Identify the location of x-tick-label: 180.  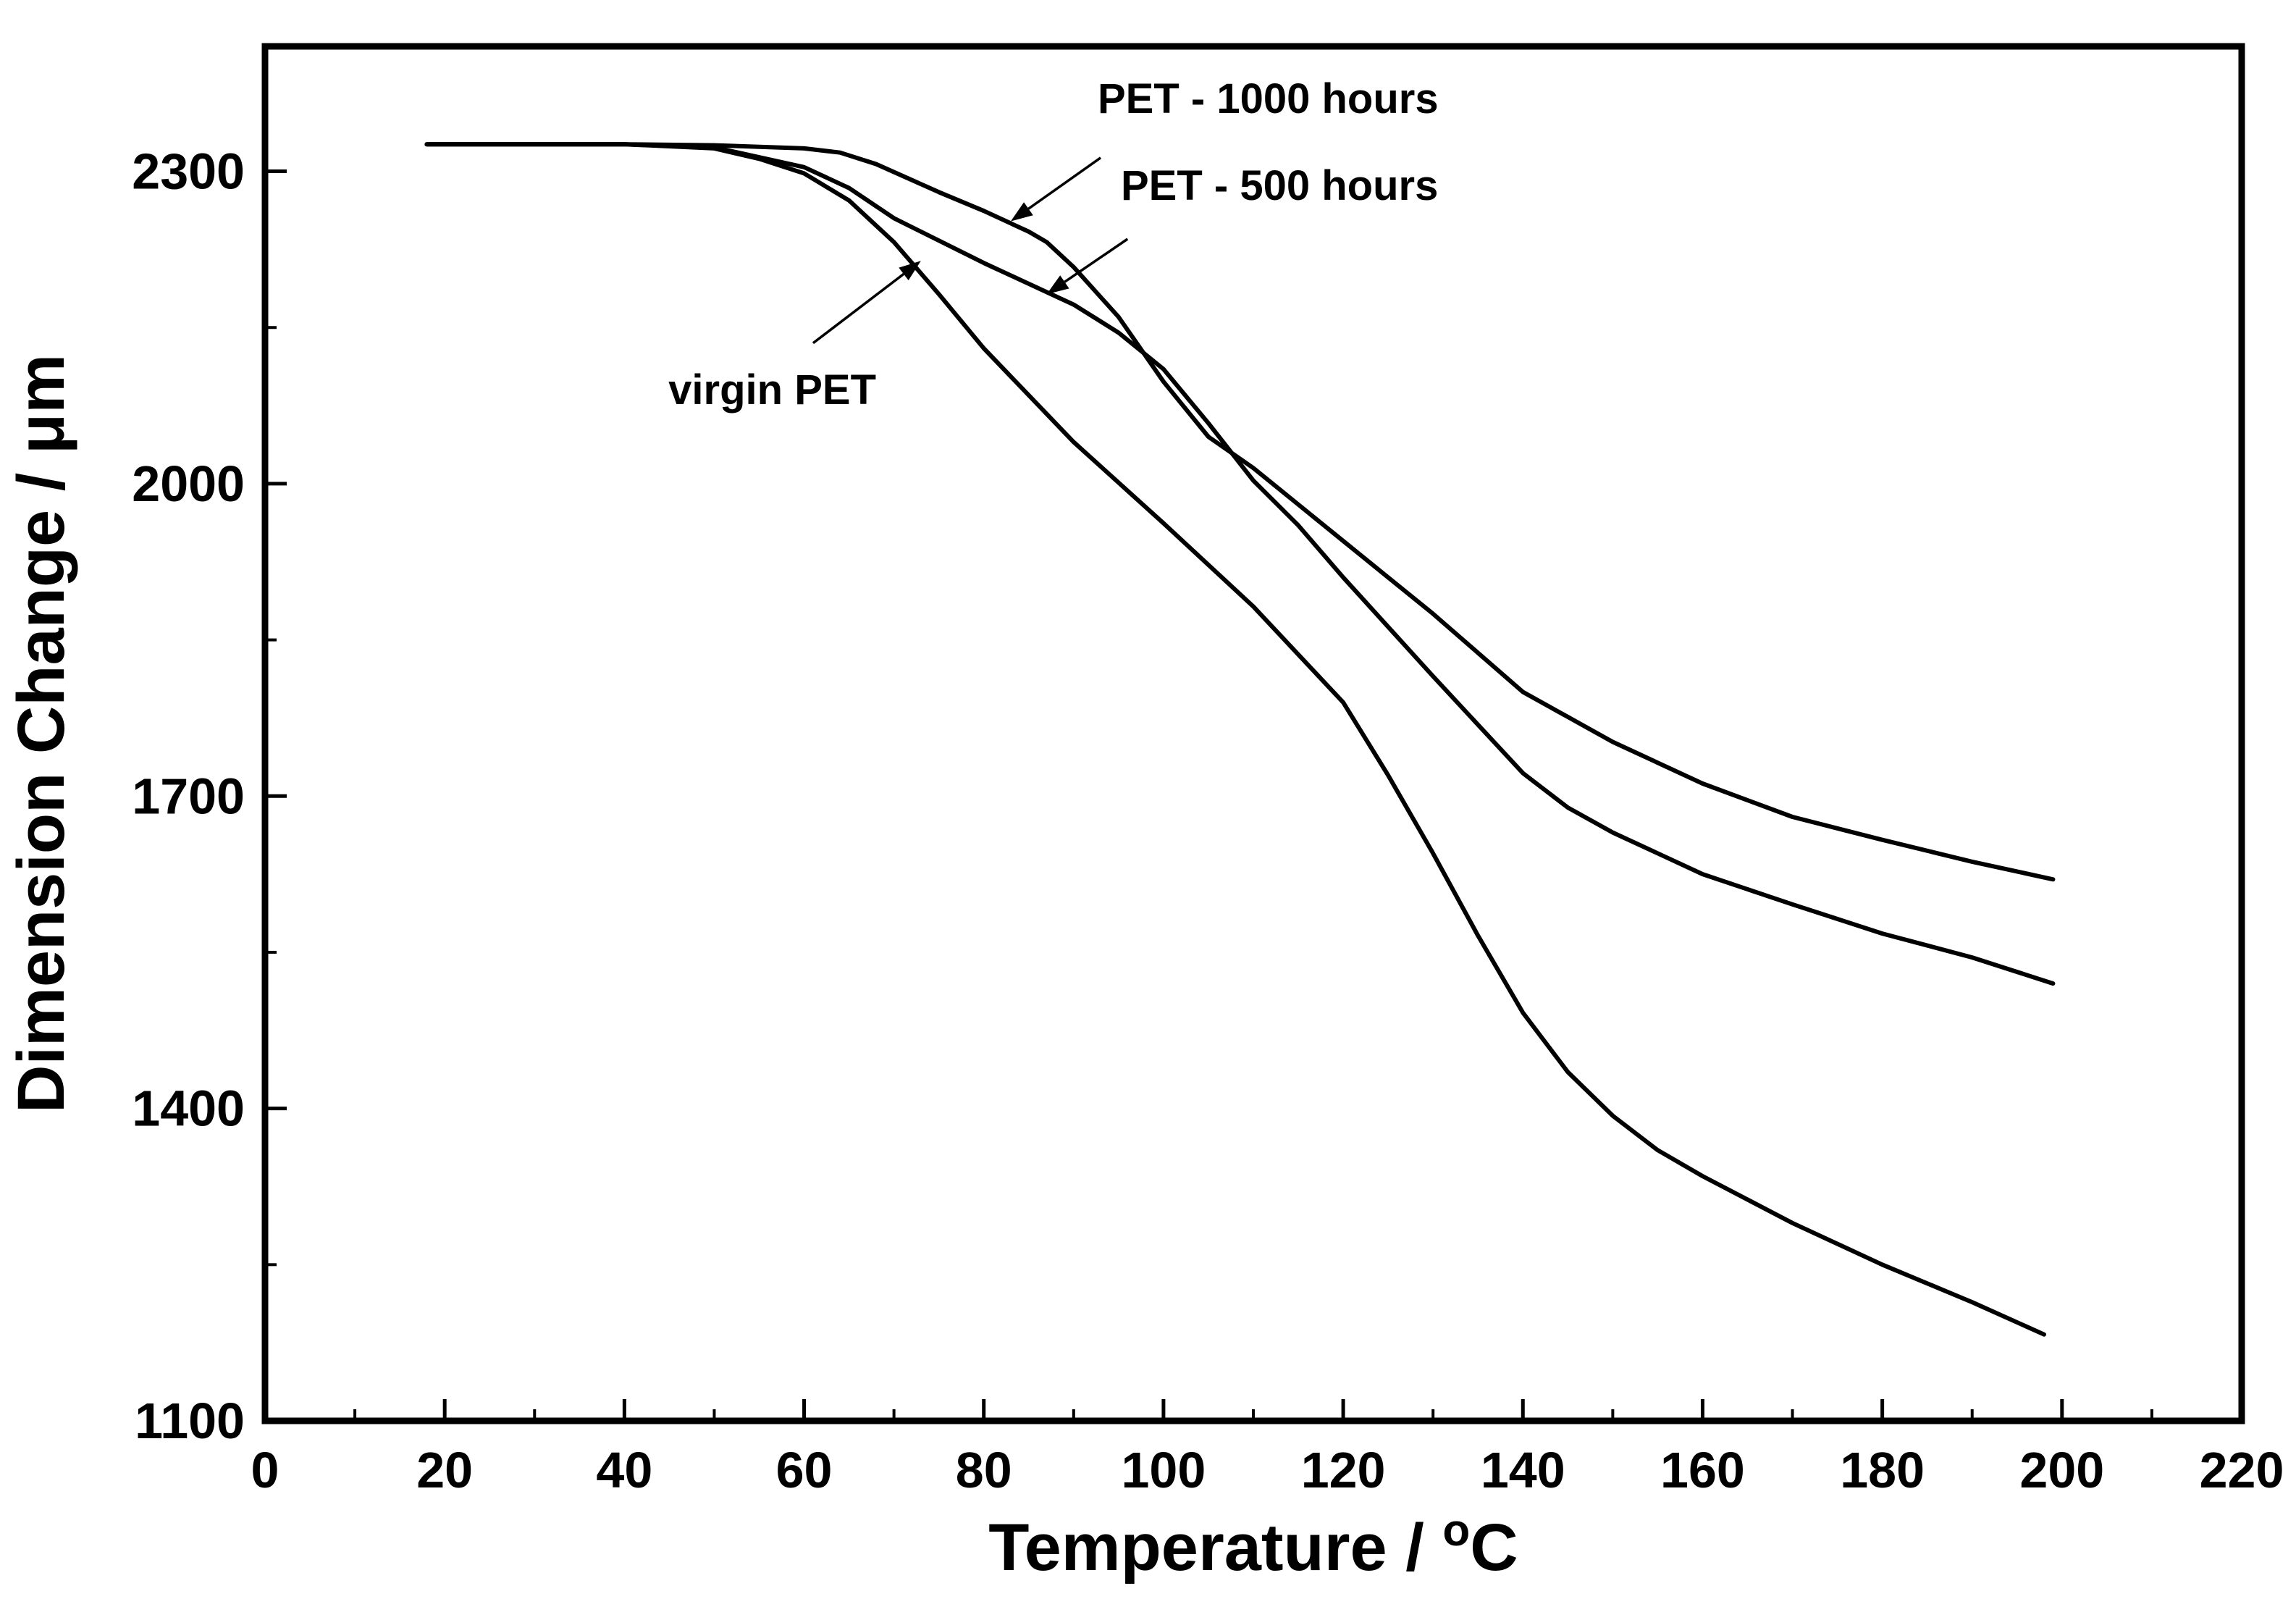
(1883, 1470).